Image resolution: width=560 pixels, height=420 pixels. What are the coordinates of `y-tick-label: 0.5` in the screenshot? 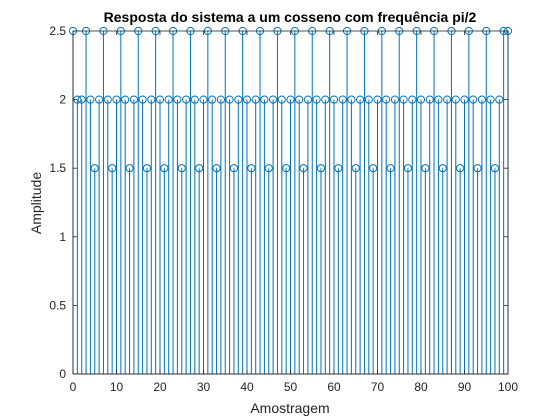 It's located at (57, 305).